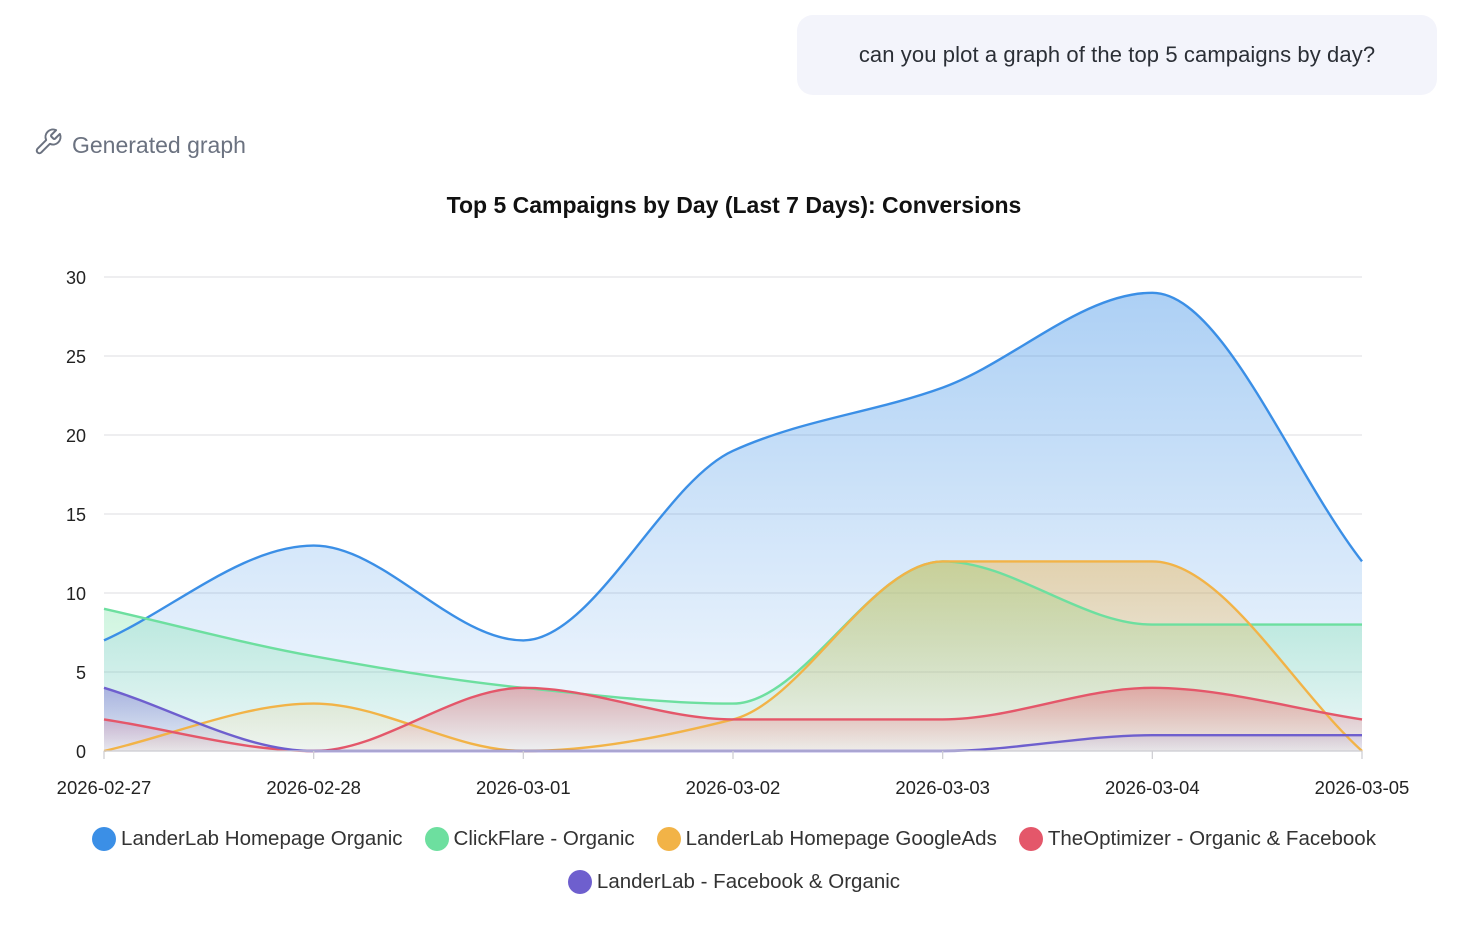 The width and height of the screenshot is (1468, 940). Describe the element at coordinates (104, 787) in the screenshot. I see `x-tick-label: 2026-02-27` at that location.